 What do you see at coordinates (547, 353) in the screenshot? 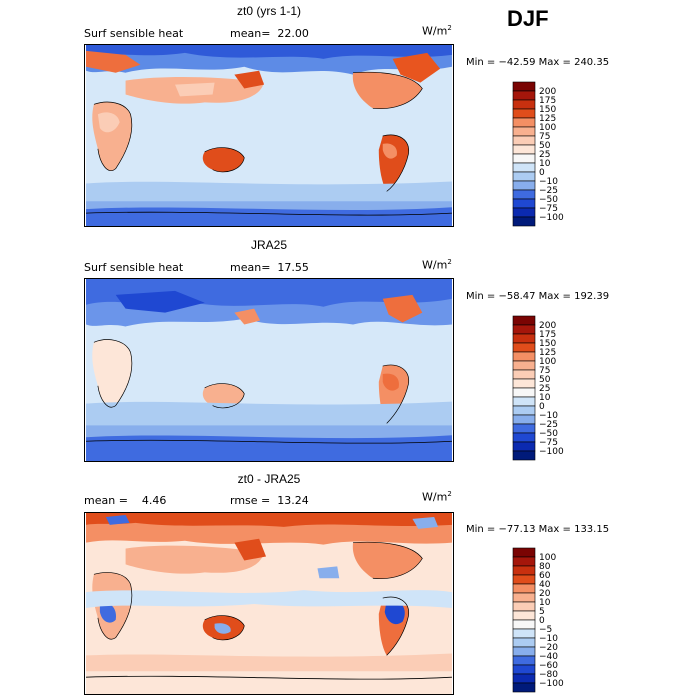
I see `colorbar-2-tick-label: 125` at bounding box center [547, 353].